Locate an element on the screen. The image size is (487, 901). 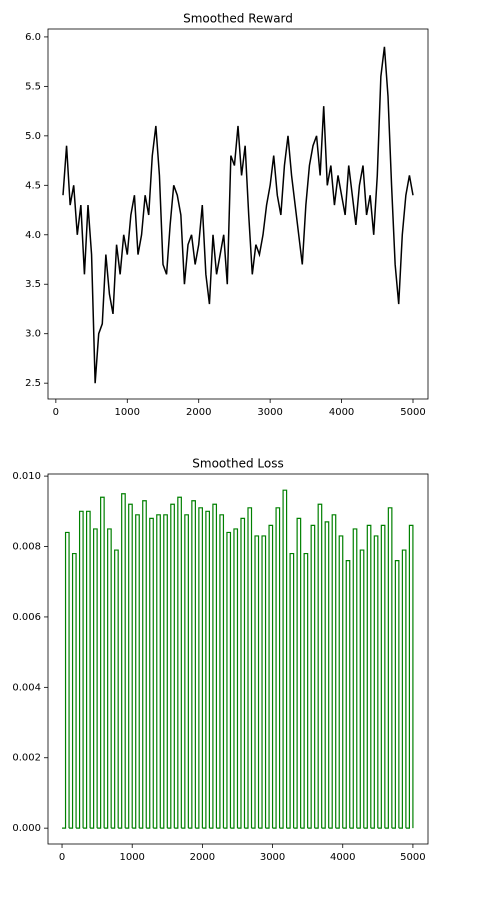
y-tick-label: 4.0 is located at coordinates (33, 235).